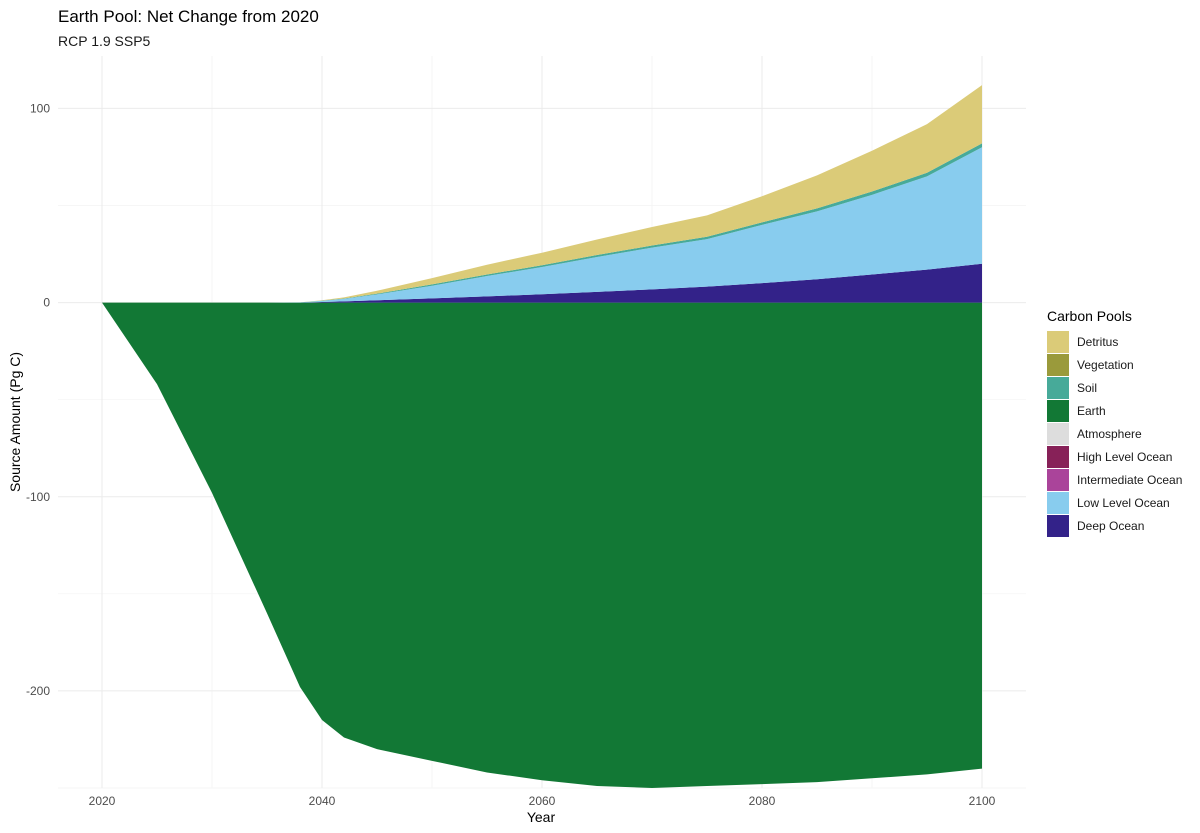 Image resolution: width=1200 pixels, height=833 pixels. What do you see at coordinates (38, 497) in the screenshot?
I see `y-tick-label: -100` at bounding box center [38, 497].